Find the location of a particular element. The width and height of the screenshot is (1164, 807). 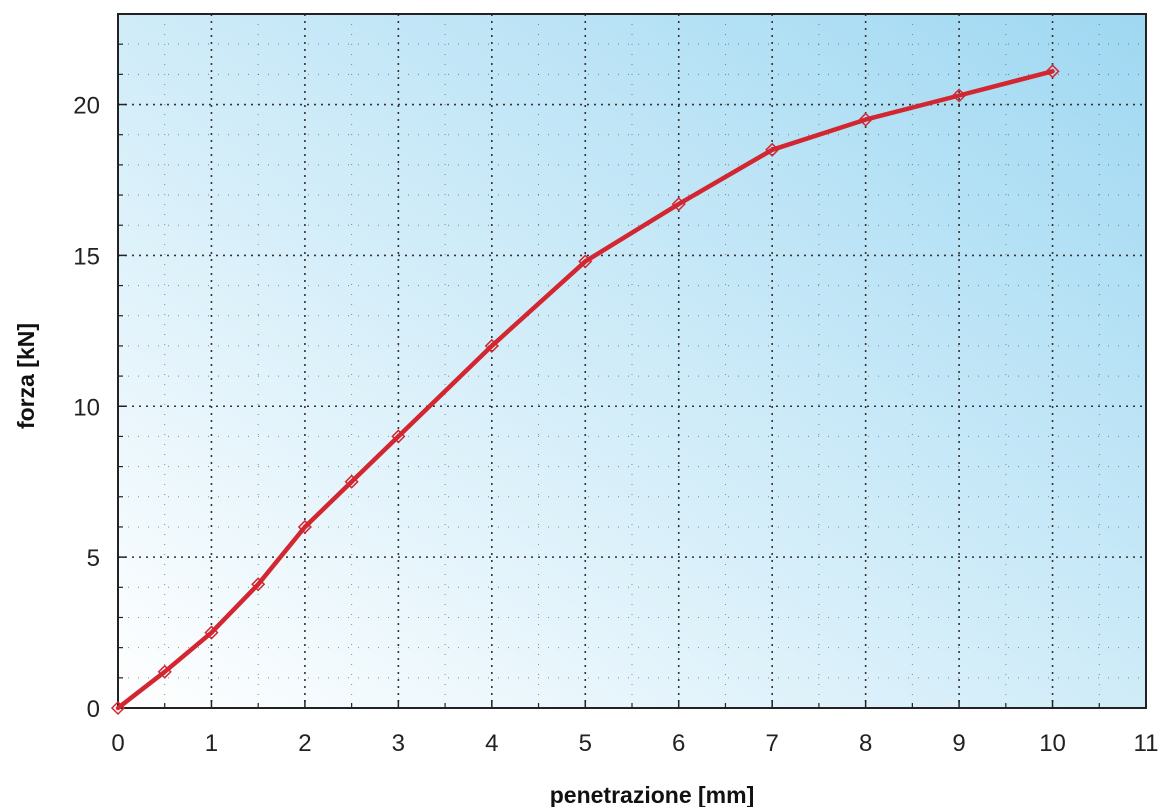

y-tick-label: 5 is located at coordinates (93, 558).